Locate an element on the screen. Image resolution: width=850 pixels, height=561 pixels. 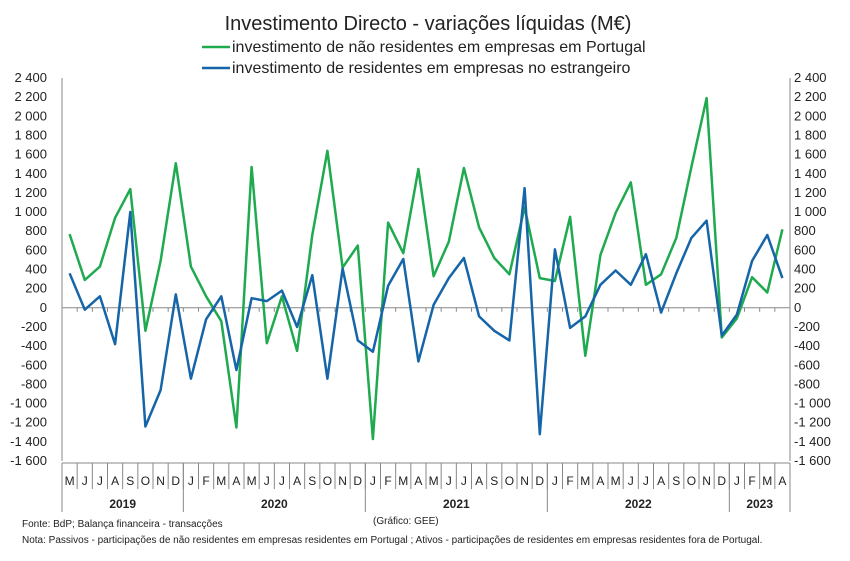
y-tick-left: 600 is located at coordinates (36, 249).